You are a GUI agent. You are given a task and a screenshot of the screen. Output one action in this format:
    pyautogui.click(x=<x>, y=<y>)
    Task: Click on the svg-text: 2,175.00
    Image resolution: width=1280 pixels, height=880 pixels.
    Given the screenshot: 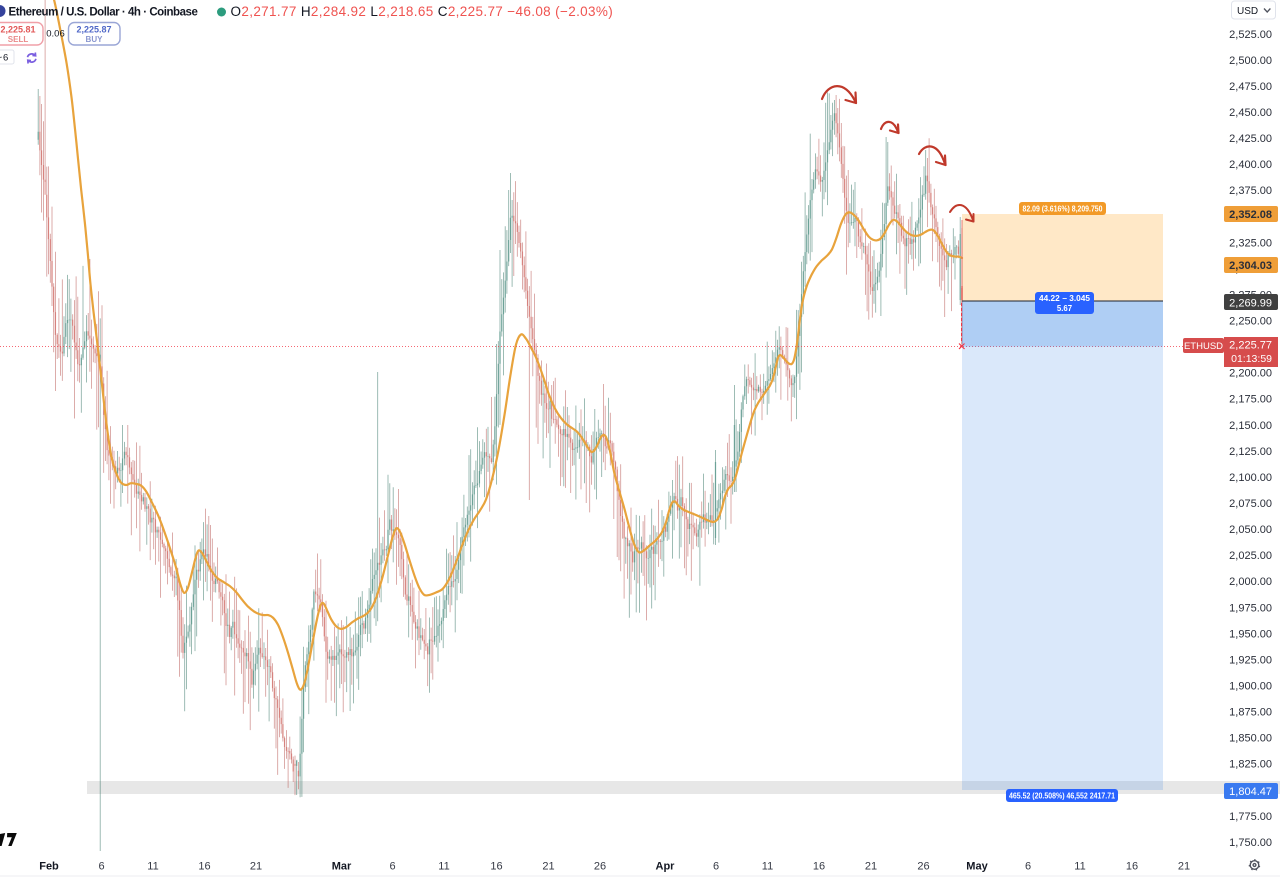 What is the action you would take?
    pyautogui.click(x=1250, y=400)
    